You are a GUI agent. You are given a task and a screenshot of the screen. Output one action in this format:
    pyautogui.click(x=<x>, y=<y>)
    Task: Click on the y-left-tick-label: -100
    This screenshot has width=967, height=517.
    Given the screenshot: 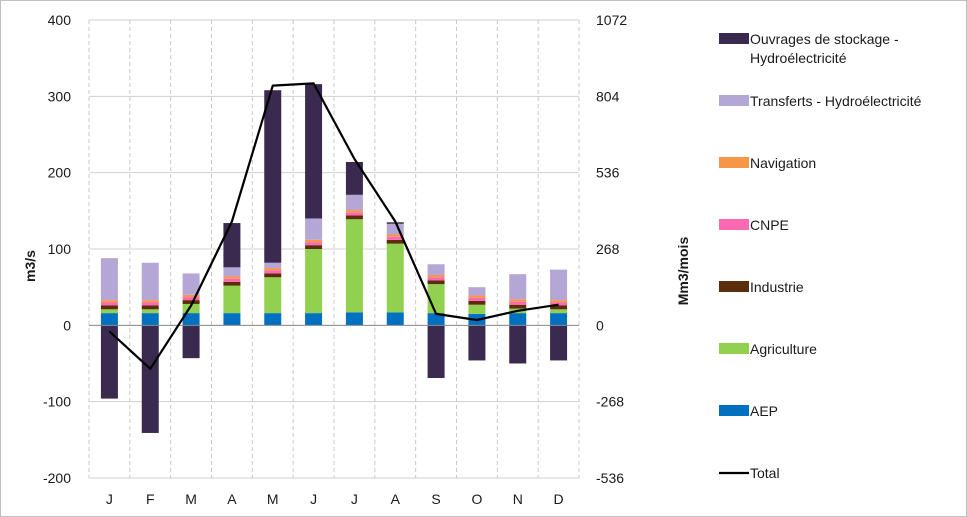 What is the action you would take?
    pyautogui.click(x=57, y=402)
    